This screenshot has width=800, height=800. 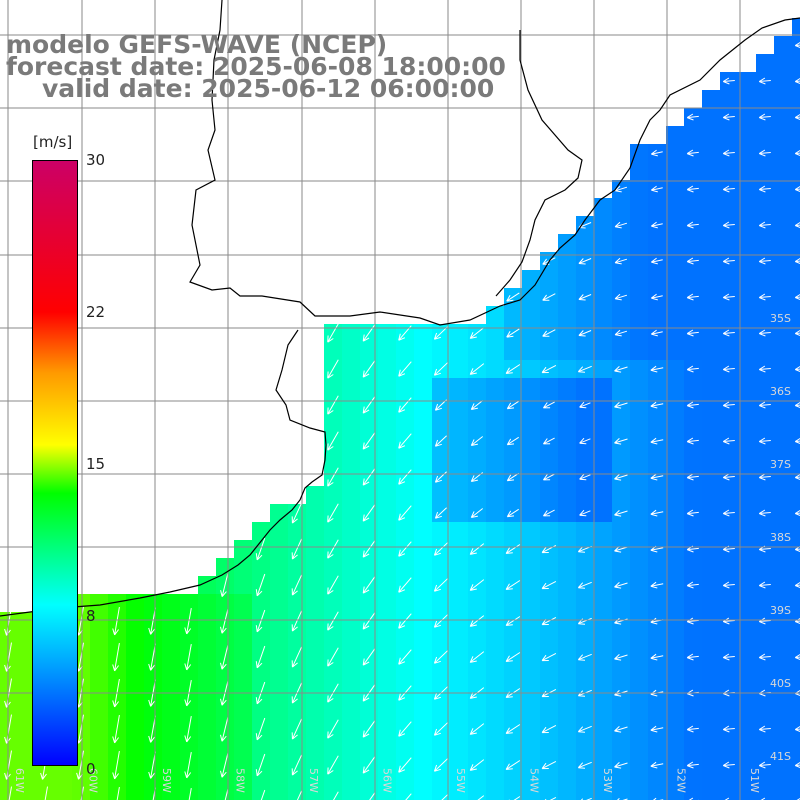 What do you see at coordinates (240, 780) in the screenshot?
I see `longitude-label: 58W` at bounding box center [240, 780].